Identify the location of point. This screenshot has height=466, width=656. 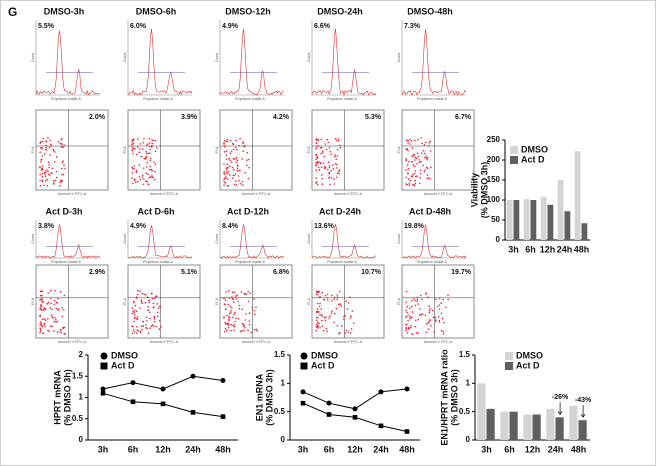
(133, 383).